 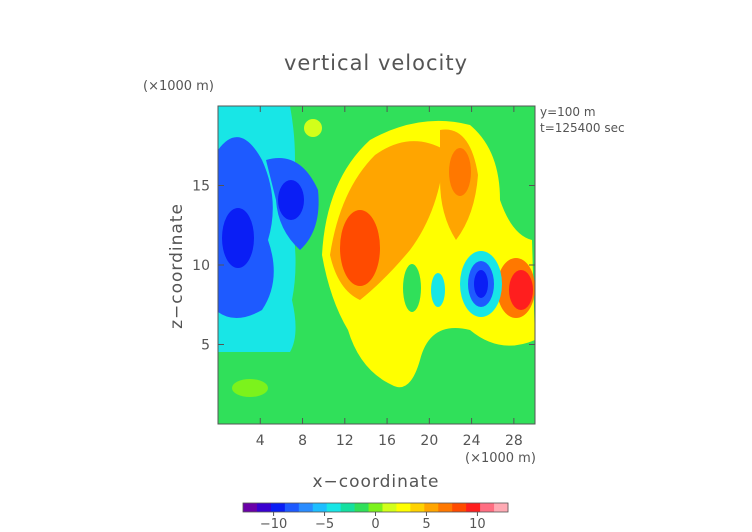 I want to click on colorbar: −10 −5 0 5 10, so click(x=375, y=517).